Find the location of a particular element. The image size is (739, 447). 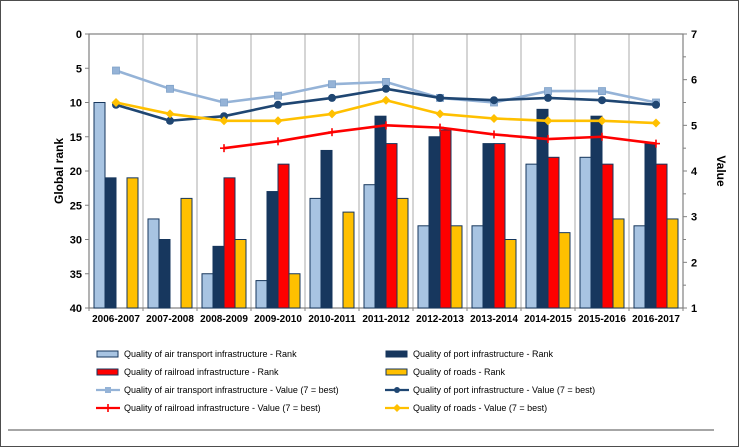

left-axis-tick-label: 10 is located at coordinates (76, 104).